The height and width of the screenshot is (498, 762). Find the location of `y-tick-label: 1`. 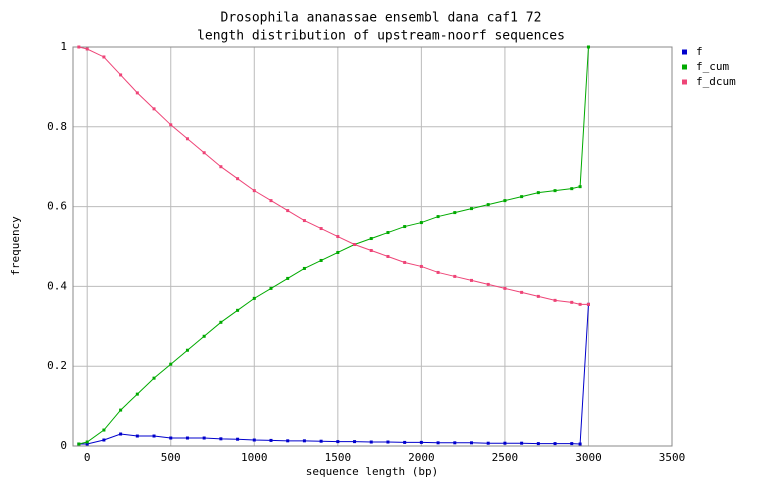

y-tick-label: 1 is located at coordinates (63, 46).